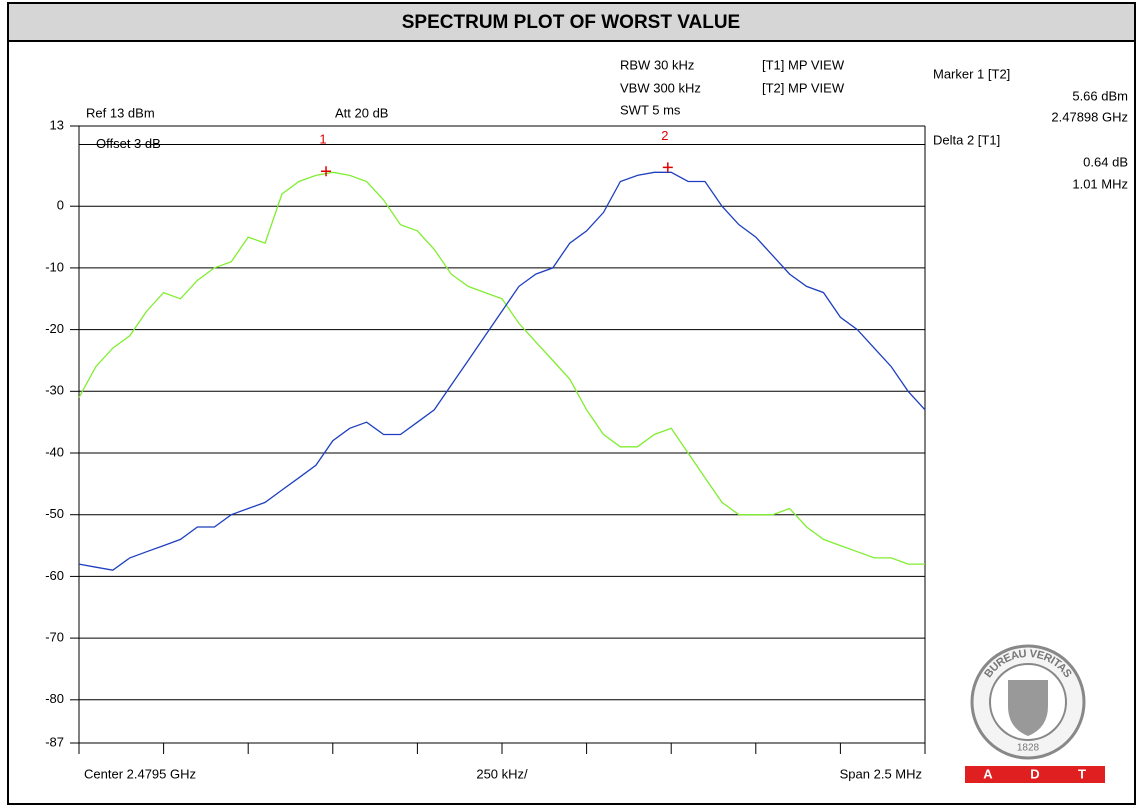 Image resolution: width=1143 pixels, height=812 pixels. Describe the element at coordinates (60, 205) in the screenshot. I see `y-tick-label: 0` at that location.